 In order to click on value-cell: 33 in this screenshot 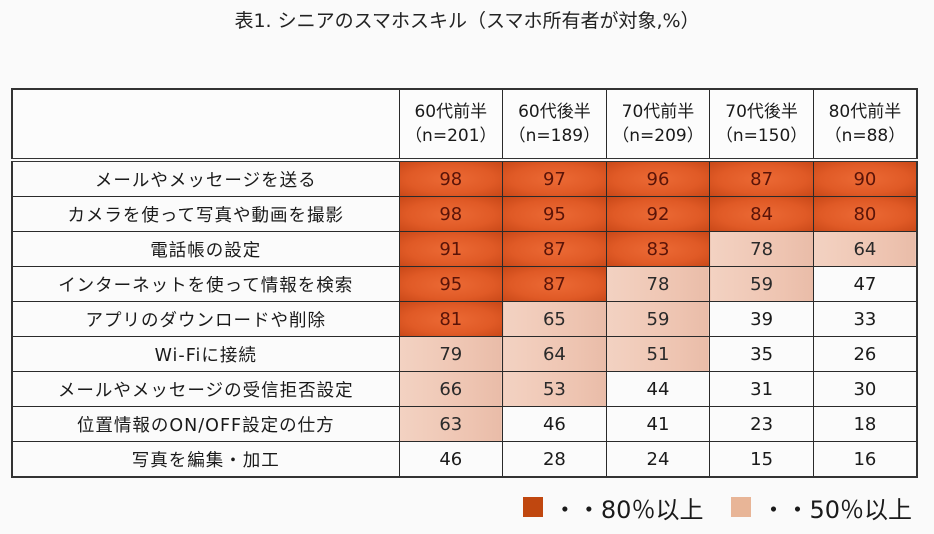, I will do `click(865, 319)`.